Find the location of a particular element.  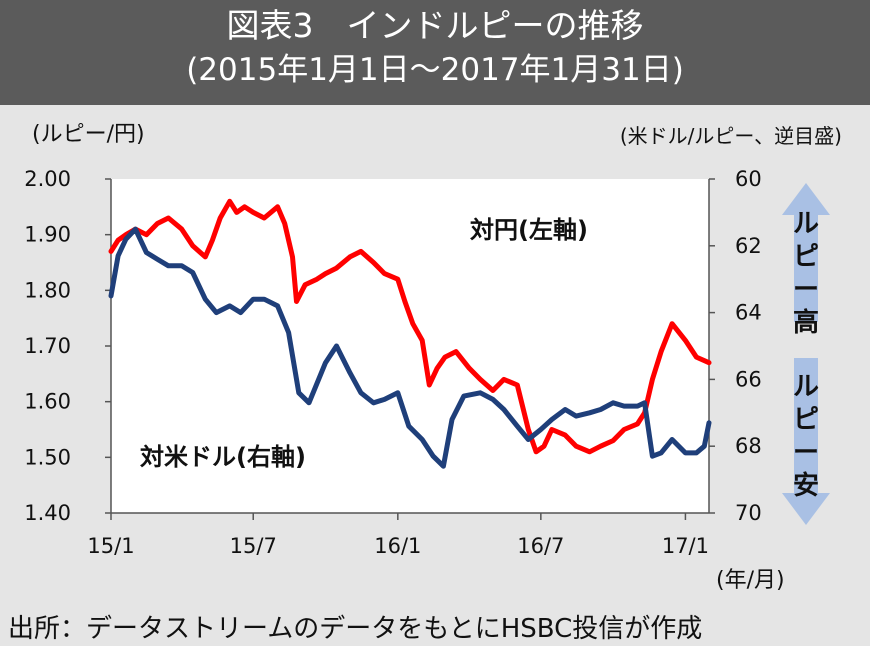

x-tick-label: 16/1 is located at coordinates (397, 546).